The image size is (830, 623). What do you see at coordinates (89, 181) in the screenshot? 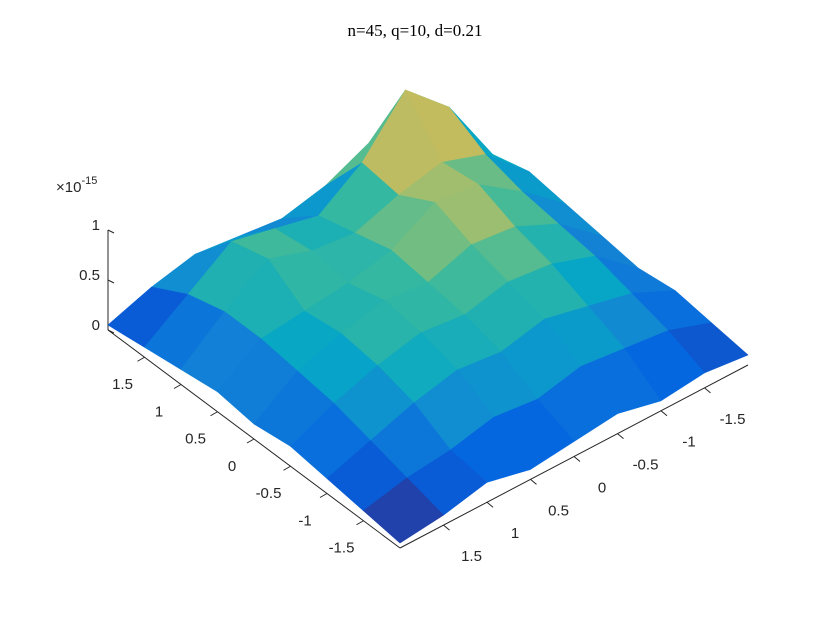
I see `z-exponent: -15` at bounding box center [89, 181].